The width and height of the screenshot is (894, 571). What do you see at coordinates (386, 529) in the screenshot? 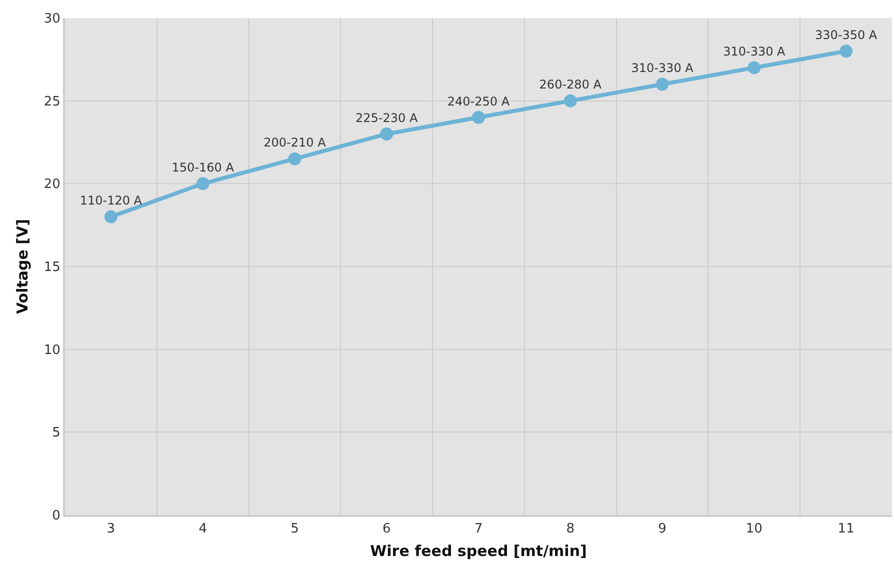
I see `x-tick-label: 6` at bounding box center [386, 529].